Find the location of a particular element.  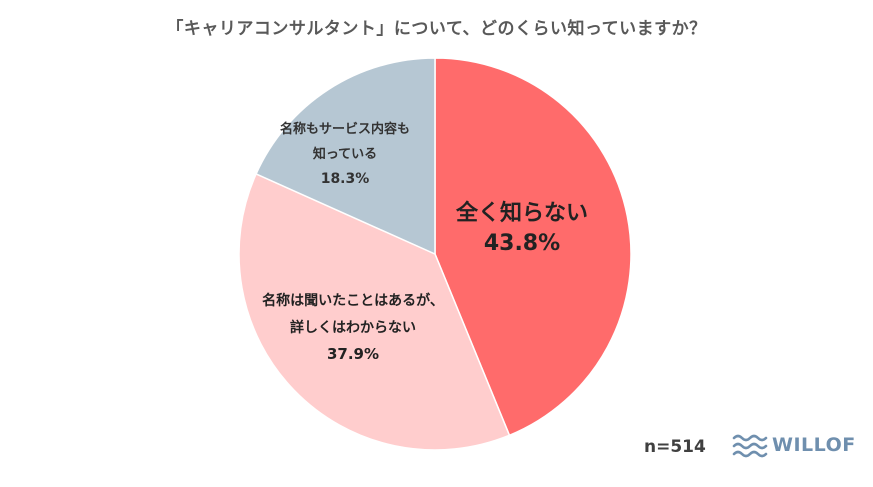

slice-label-2-line-1: 名称は聞いたことはあるが、 is located at coordinates (353, 300).